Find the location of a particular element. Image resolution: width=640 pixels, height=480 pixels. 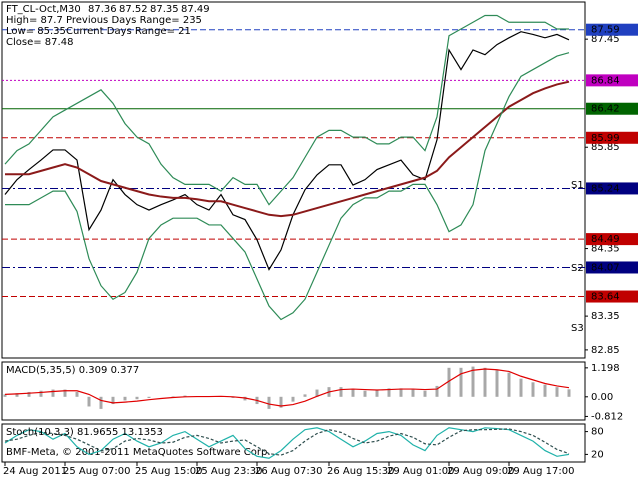

y-tick-label: 80 is located at coordinates (597, 432).